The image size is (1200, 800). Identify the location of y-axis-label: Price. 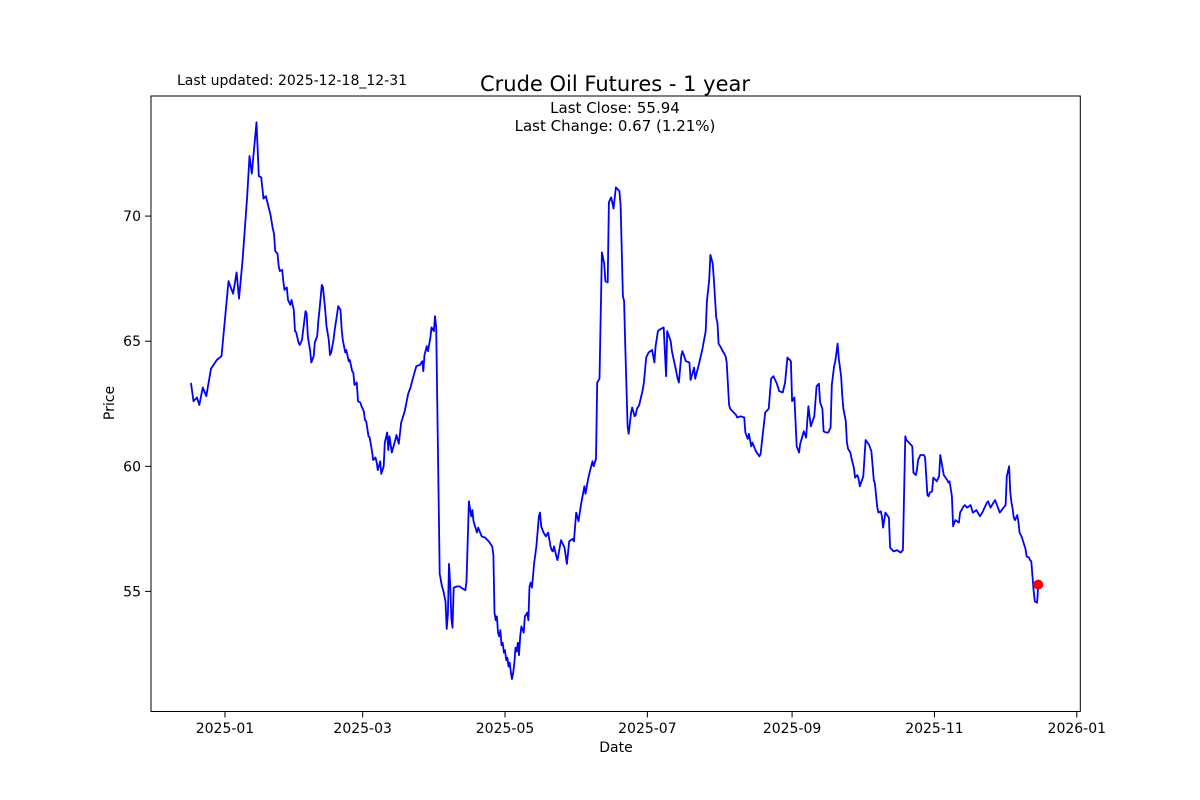
(110, 403).